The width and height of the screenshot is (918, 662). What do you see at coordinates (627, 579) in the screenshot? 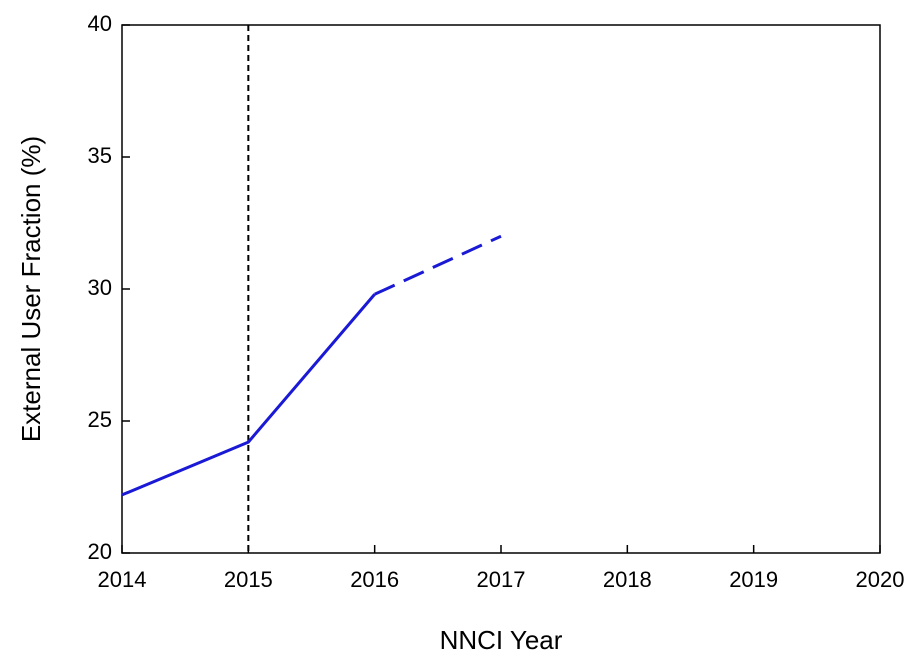
I see `x-tick-label: 2018` at bounding box center [627, 579].